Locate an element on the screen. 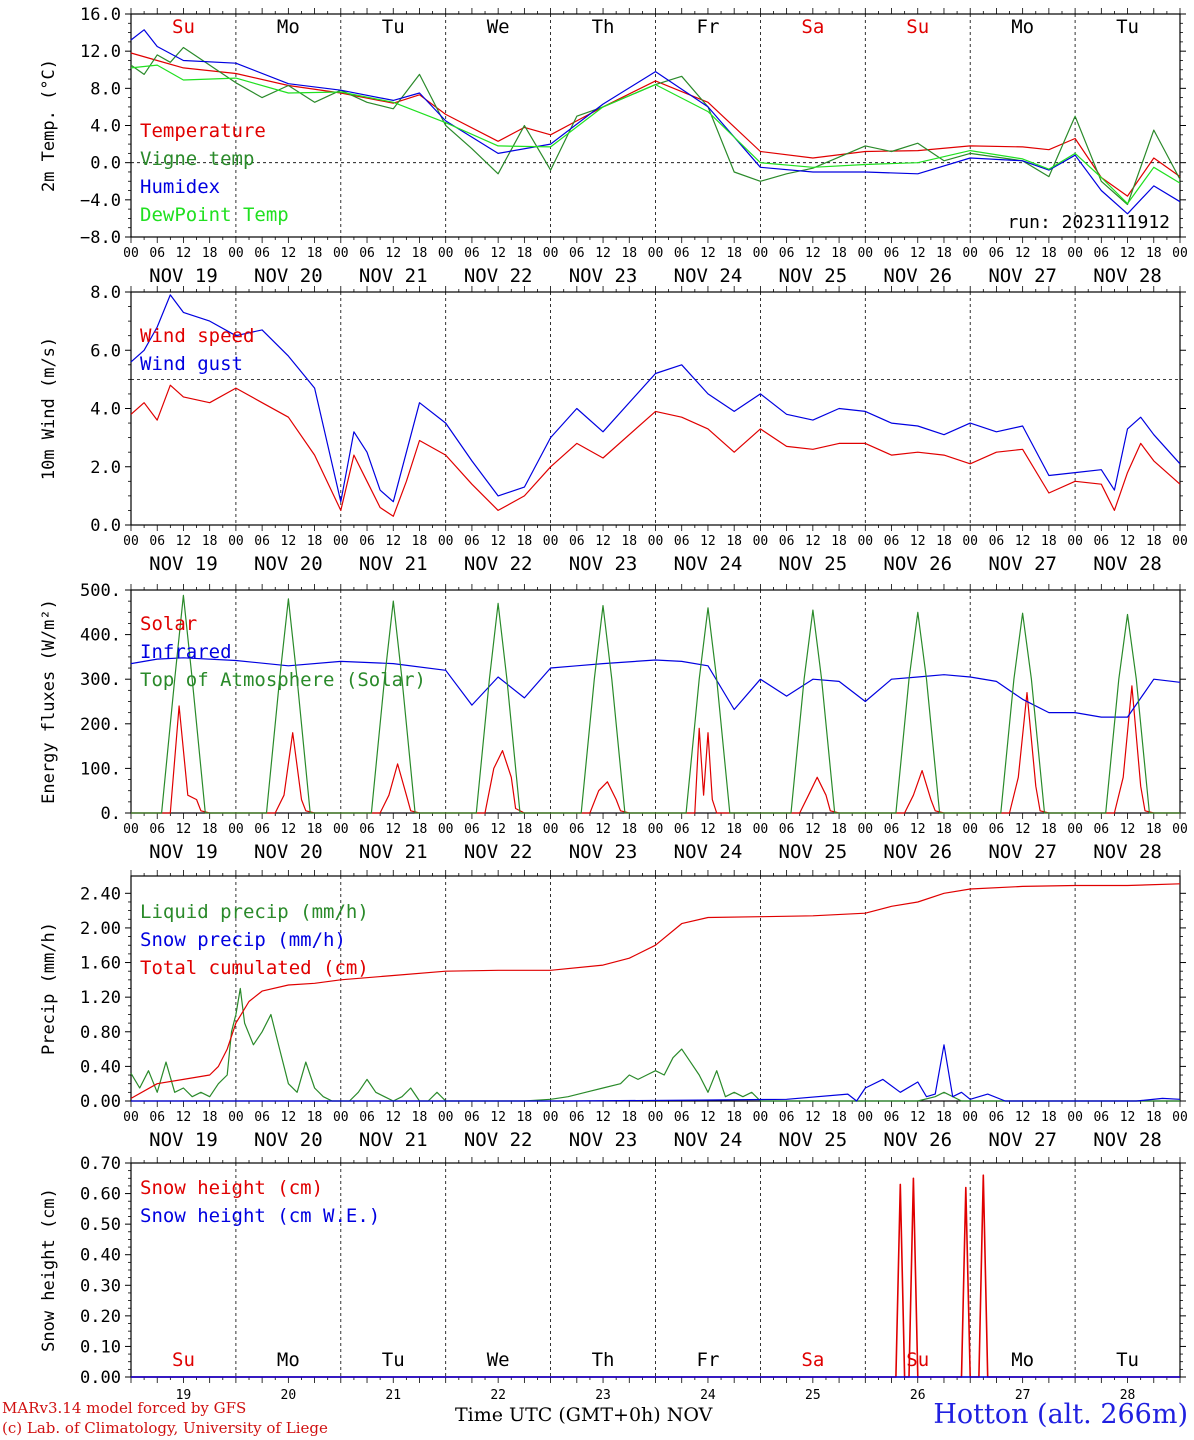  legend-entry: Top of Atmosphere (Solar) is located at coordinates (283, 680).